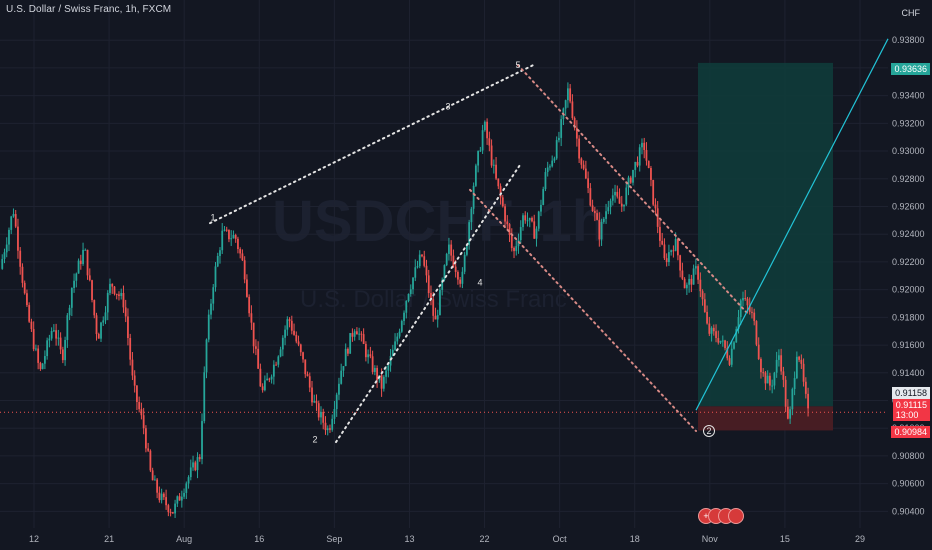 The image size is (932, 550). What do you see at coordinates (721, 516) in the screenshot?
I see `drawing-tools: +` at bounding box center [721, 516].